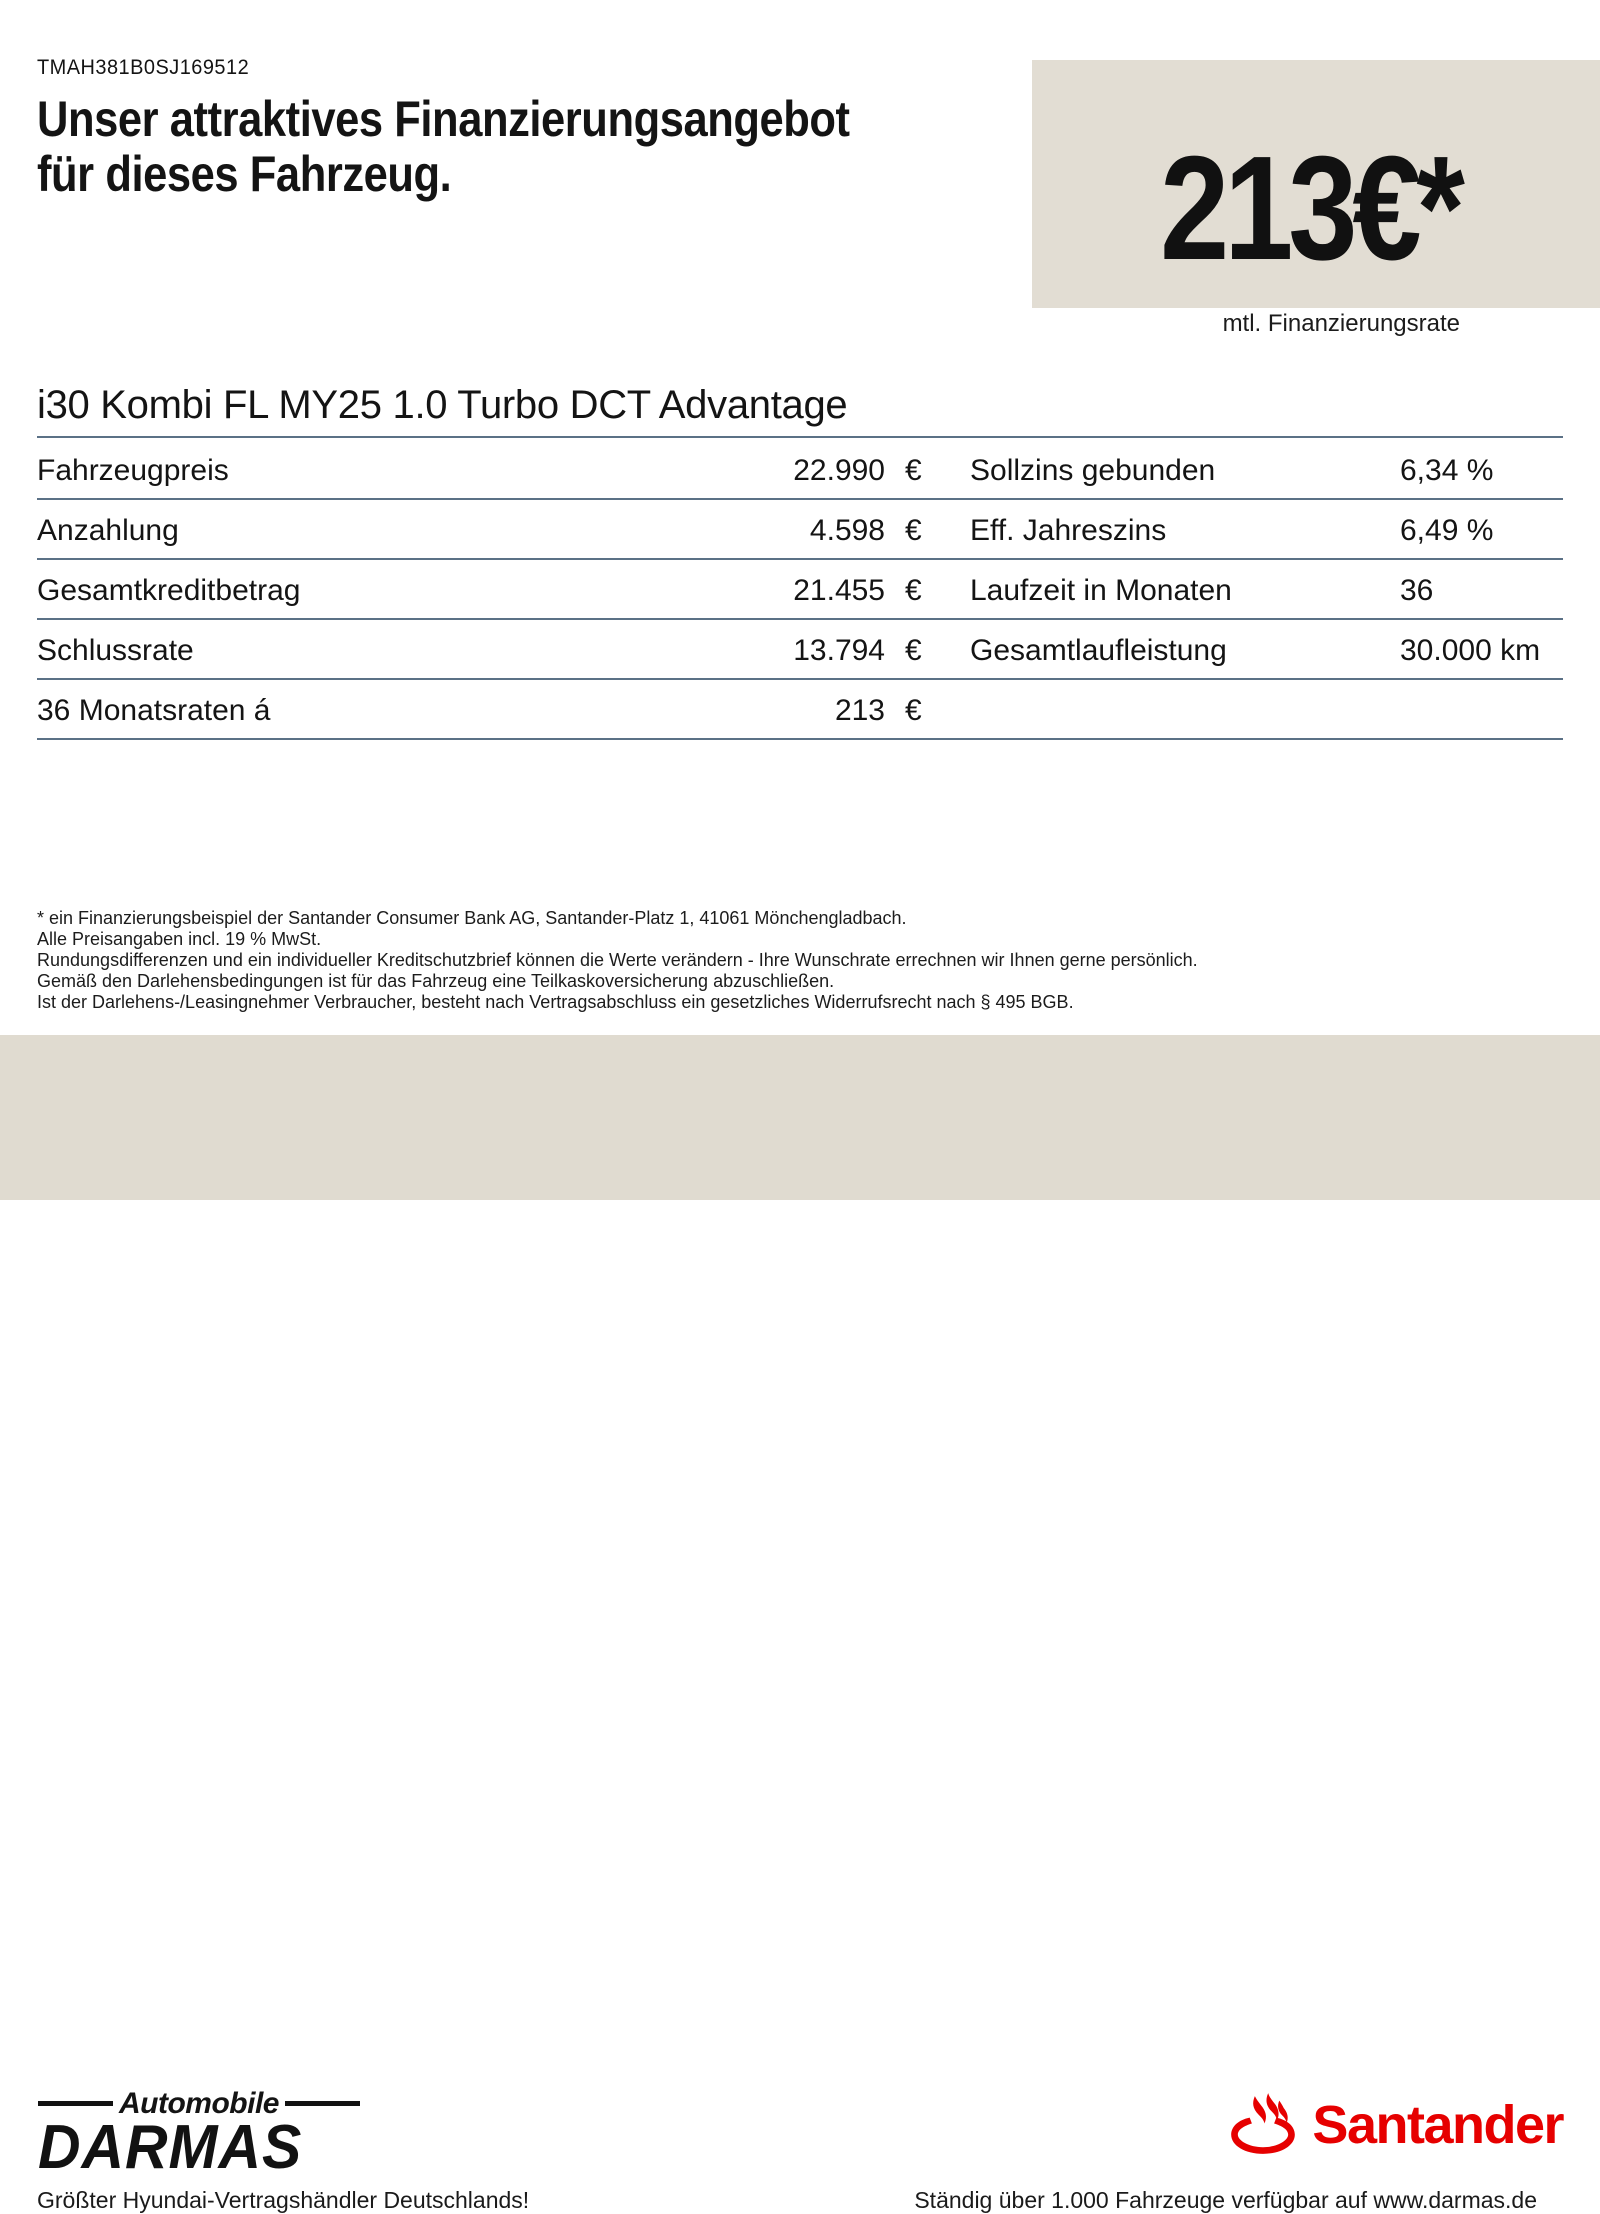 The image size is (1600, 2214). What do you see at coordinates (1447, 530) in the screenshot?
I see `row-value: 6,49 %` at bounding box center [1447, 530].